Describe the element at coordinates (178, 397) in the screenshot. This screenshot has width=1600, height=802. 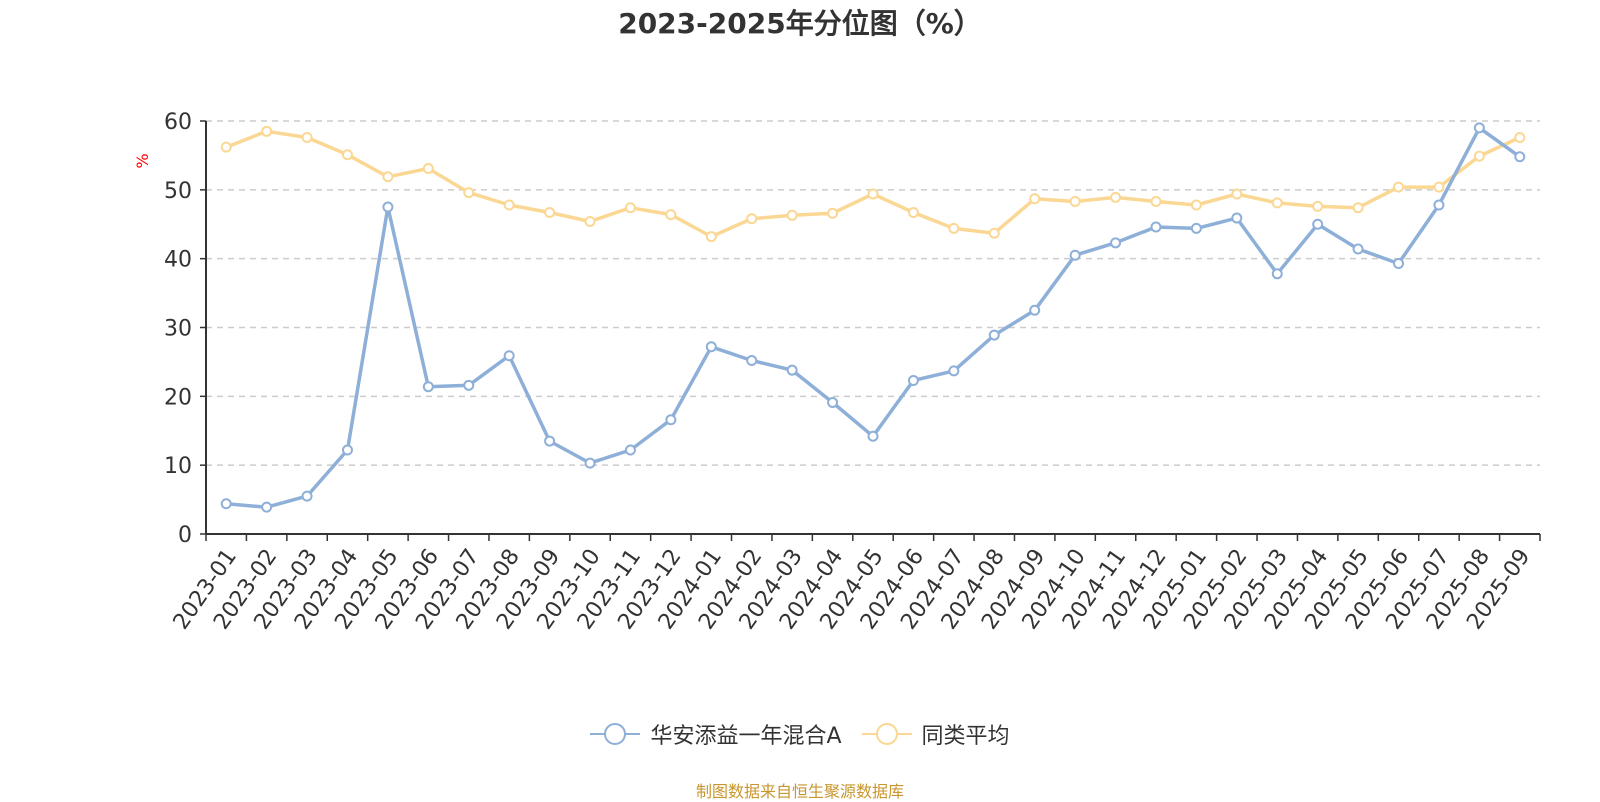
I see `y-tick-label: 20` at that location.